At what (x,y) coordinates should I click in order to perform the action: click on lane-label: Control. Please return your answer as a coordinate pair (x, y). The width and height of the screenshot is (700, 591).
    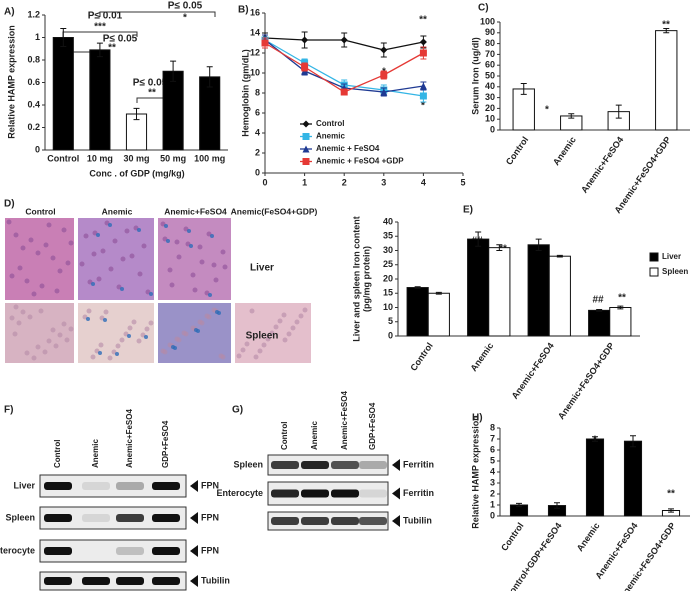
    Looking at the image, I should click on (284, 436).